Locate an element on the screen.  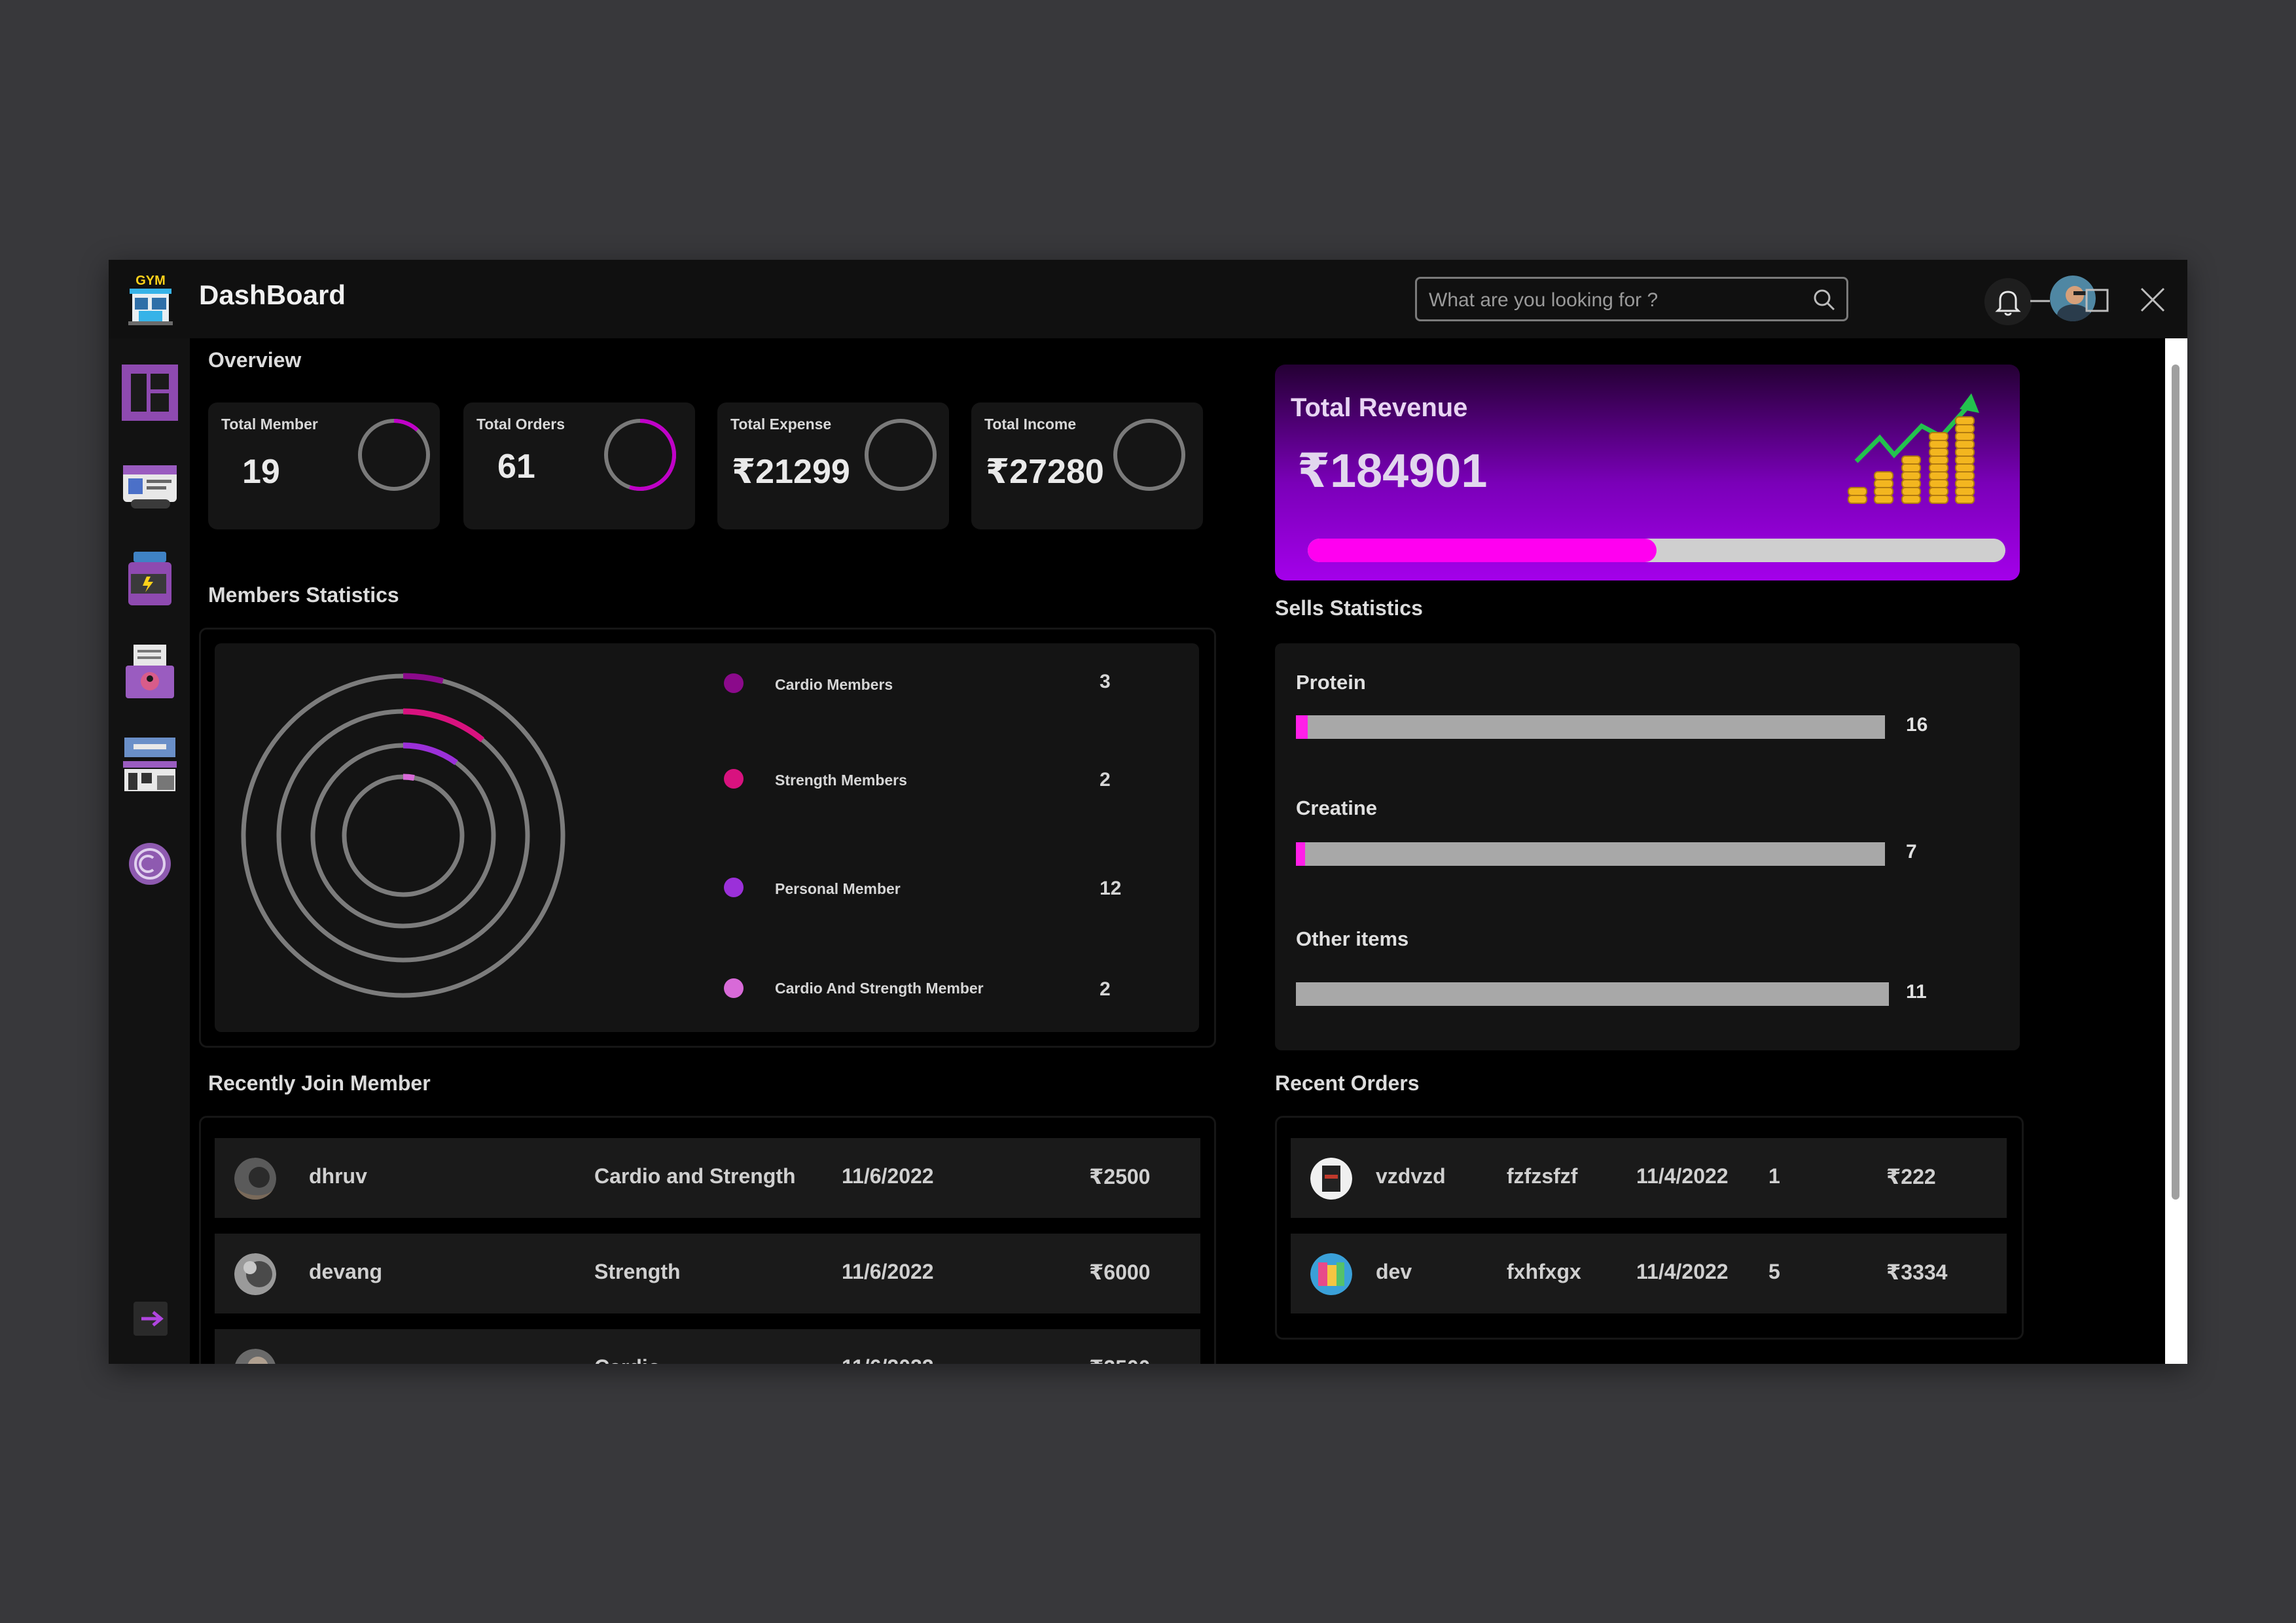
gym-logo-icon: GYM is located at coordinates (150, 299).